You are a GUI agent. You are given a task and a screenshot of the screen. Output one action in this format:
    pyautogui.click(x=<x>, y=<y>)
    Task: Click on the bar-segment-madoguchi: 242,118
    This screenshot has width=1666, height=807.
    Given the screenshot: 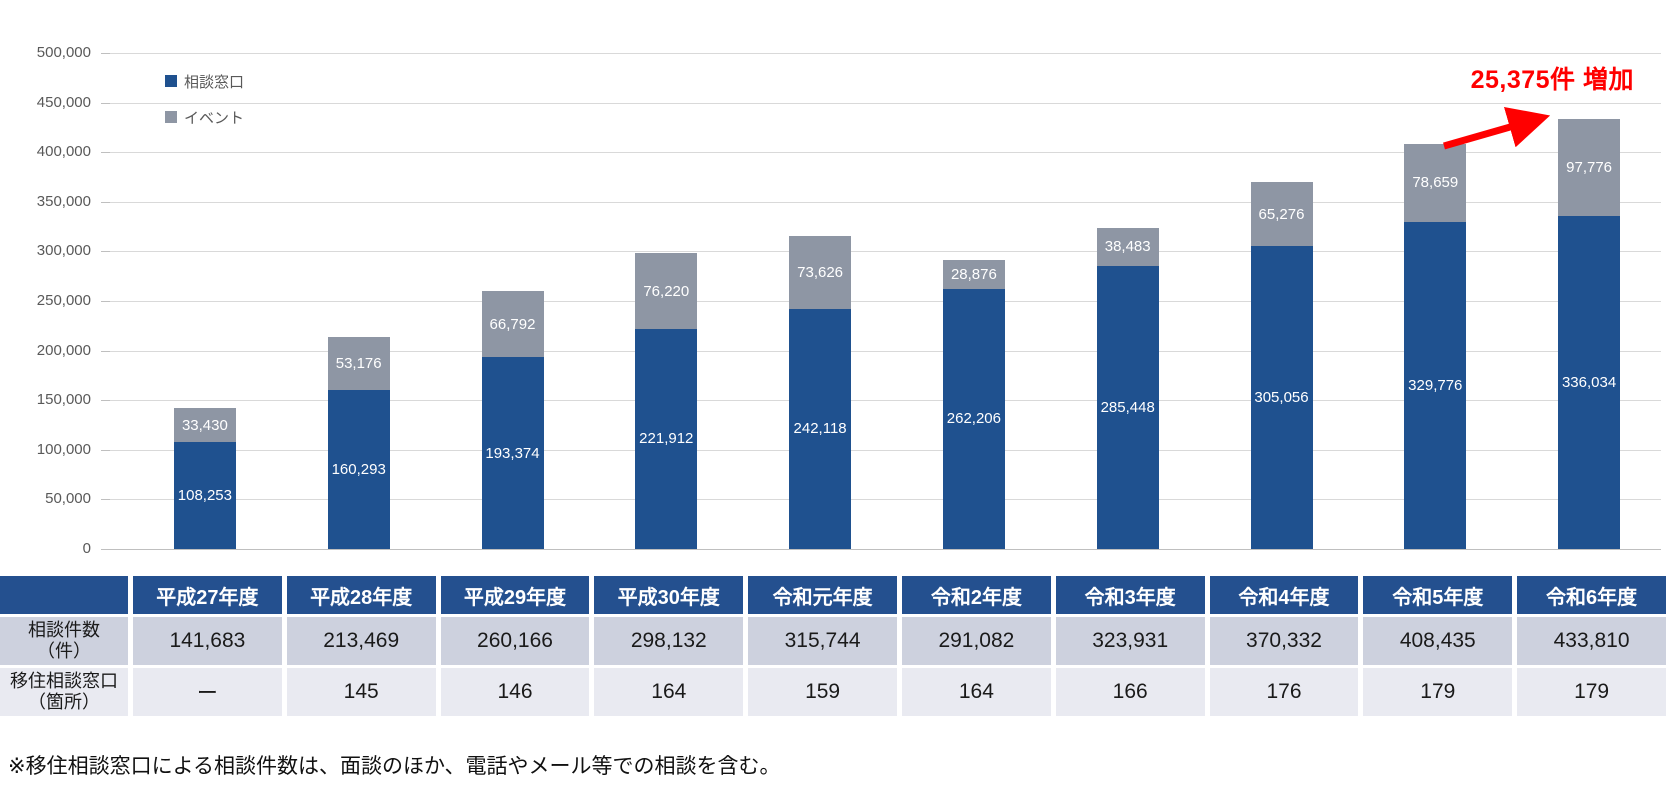 What is the action you would take?
    pyautogui.click(x=820, y=428)
    